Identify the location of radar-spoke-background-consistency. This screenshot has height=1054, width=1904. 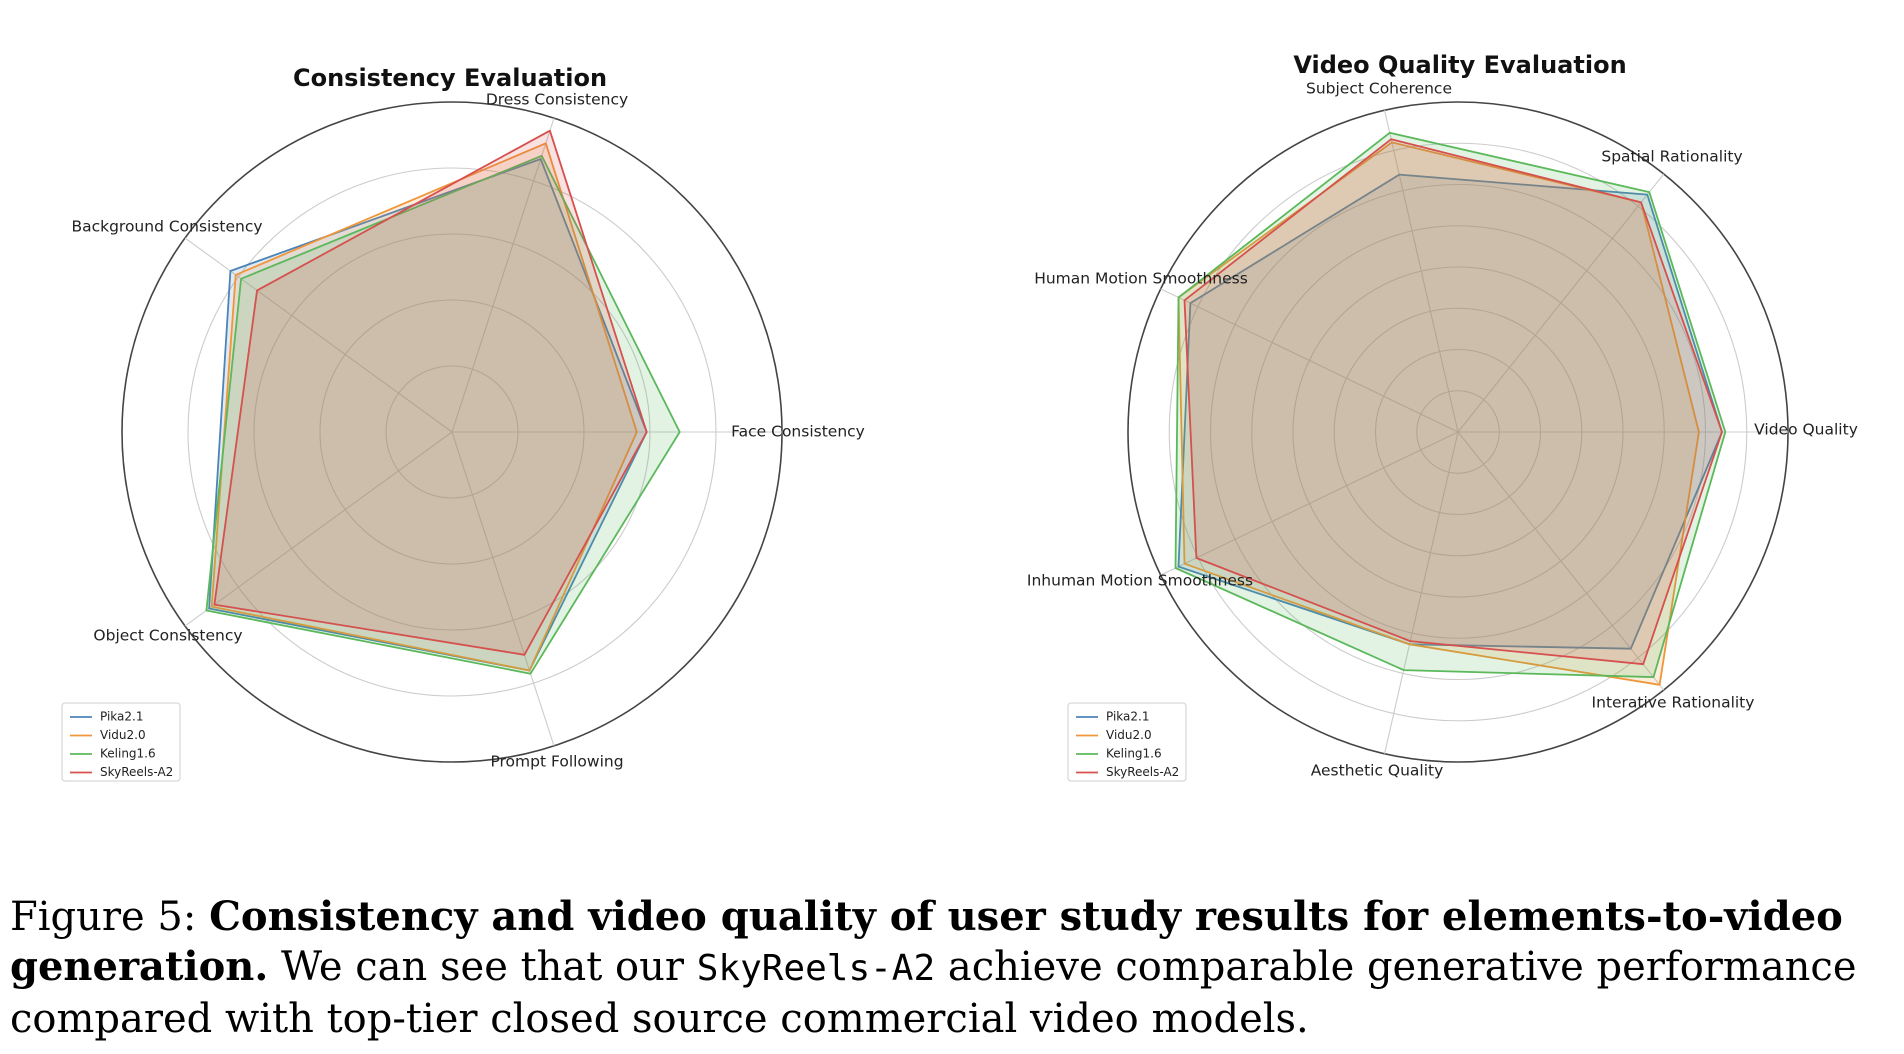
(318, 335).